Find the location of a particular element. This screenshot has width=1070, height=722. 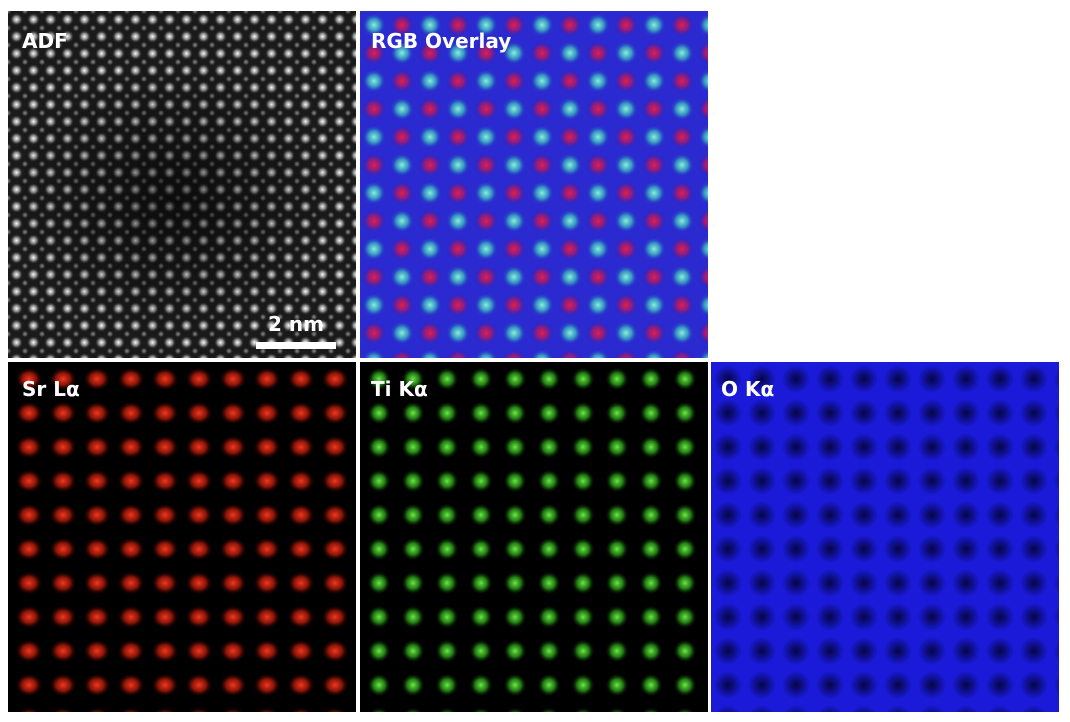

adf-shade is located at coordinates (190, 200).